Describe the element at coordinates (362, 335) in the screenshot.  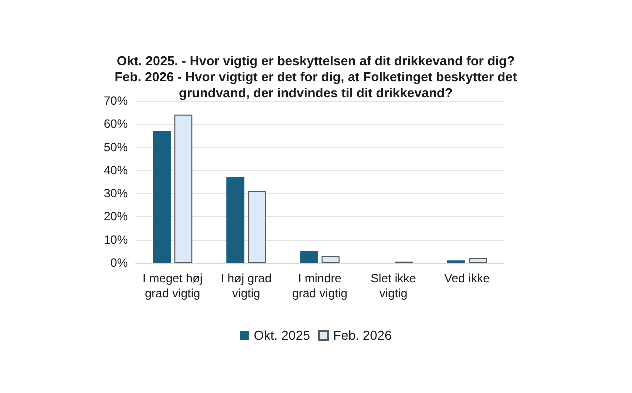
I see `legend-label: Feb. 2026` at that location.